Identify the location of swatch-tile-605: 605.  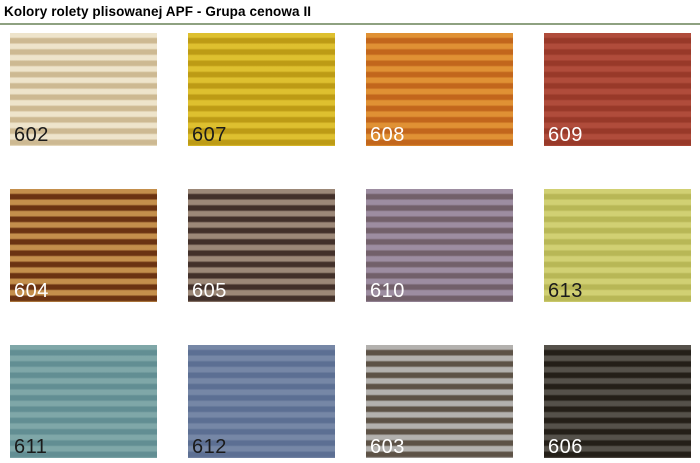
(261, 245).